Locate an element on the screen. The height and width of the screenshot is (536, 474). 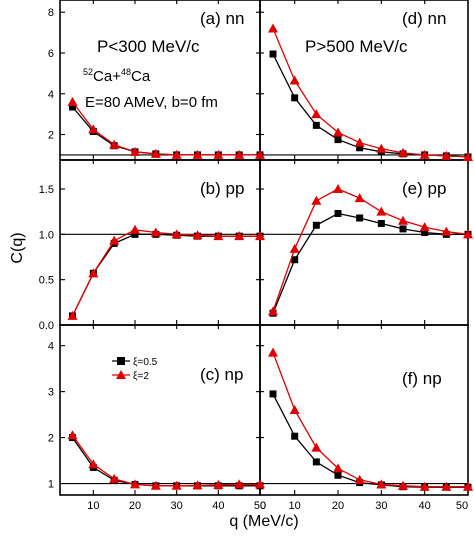
beam-conditions: E=80 AMeV, b=0 fm is located at coordinates (151, 102).